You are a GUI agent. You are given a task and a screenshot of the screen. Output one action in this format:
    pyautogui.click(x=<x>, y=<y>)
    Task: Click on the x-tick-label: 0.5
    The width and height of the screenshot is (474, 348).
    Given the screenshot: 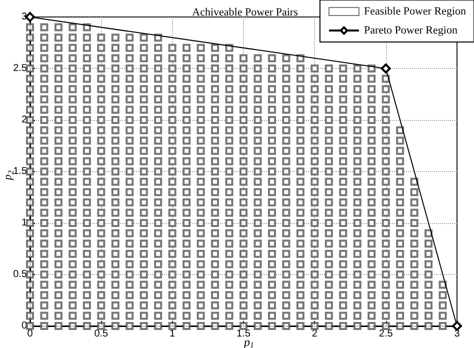 What is the action you would take?
    pyautogui.click(x=101, y=334)
    